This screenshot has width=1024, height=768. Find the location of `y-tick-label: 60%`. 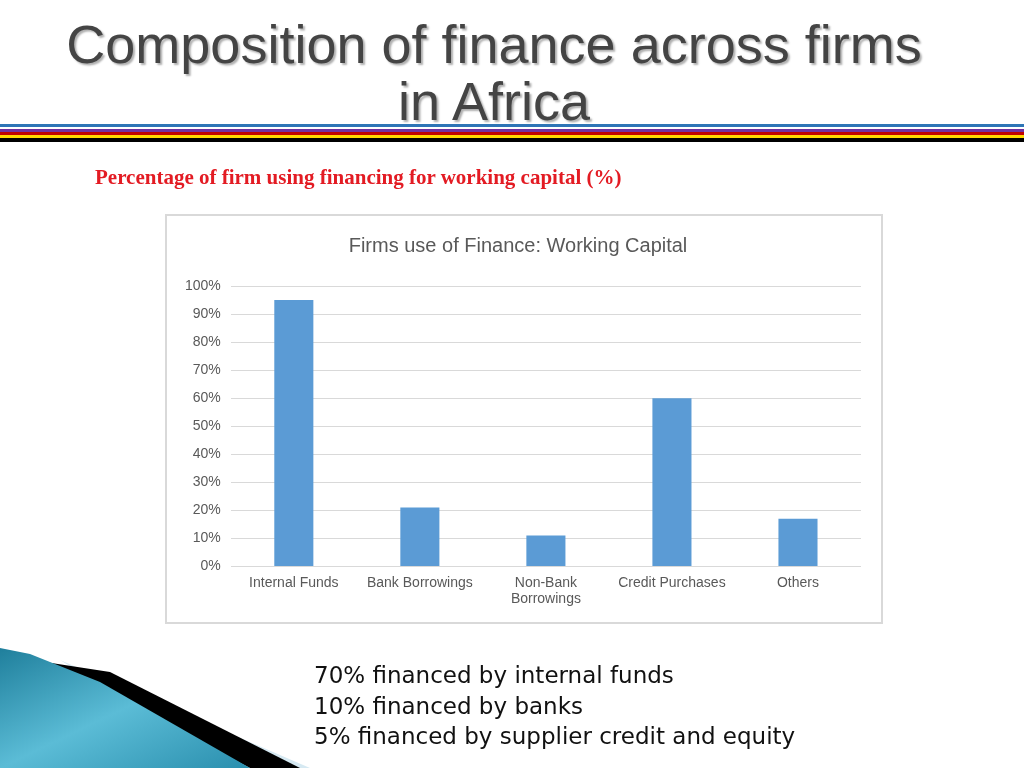

y-tick-label: 60% is located at coordinates (206, 397).